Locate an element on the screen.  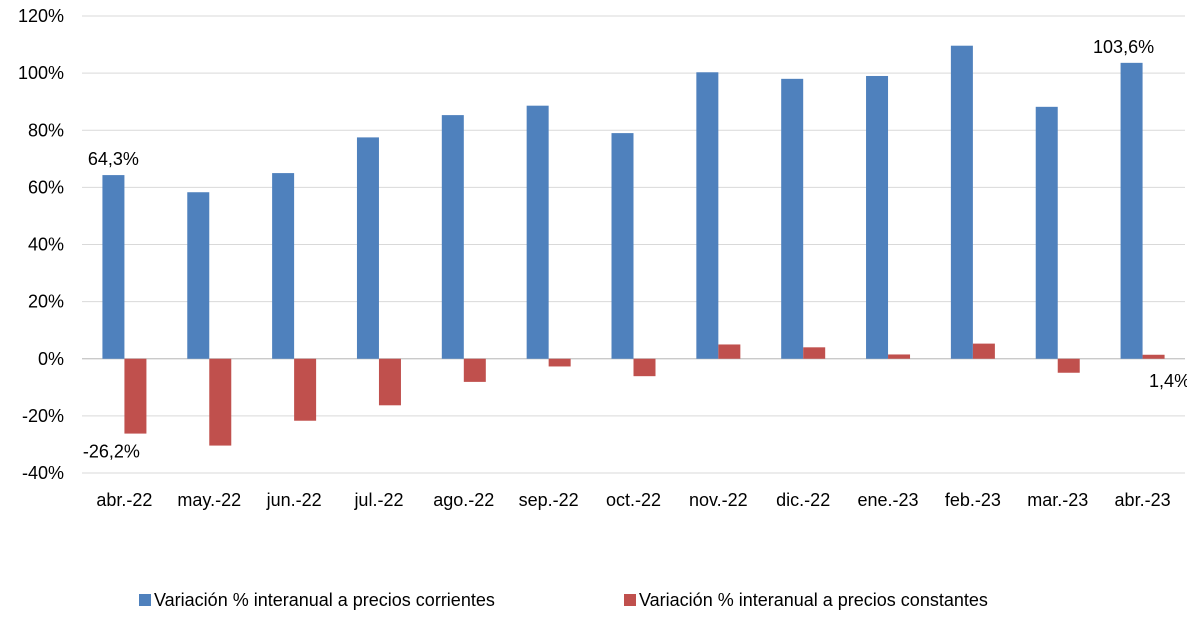
x-tick-label: abr.-23 is located at coordinates (1143, 500).